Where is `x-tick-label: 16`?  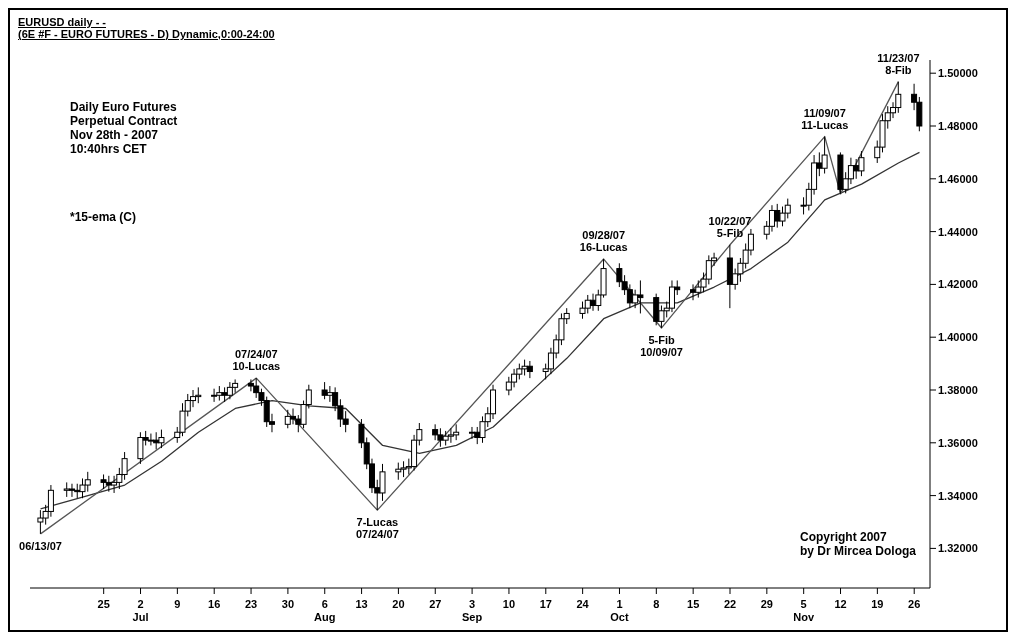 x-tick-label: 16 is located at coordinates (214, 604).